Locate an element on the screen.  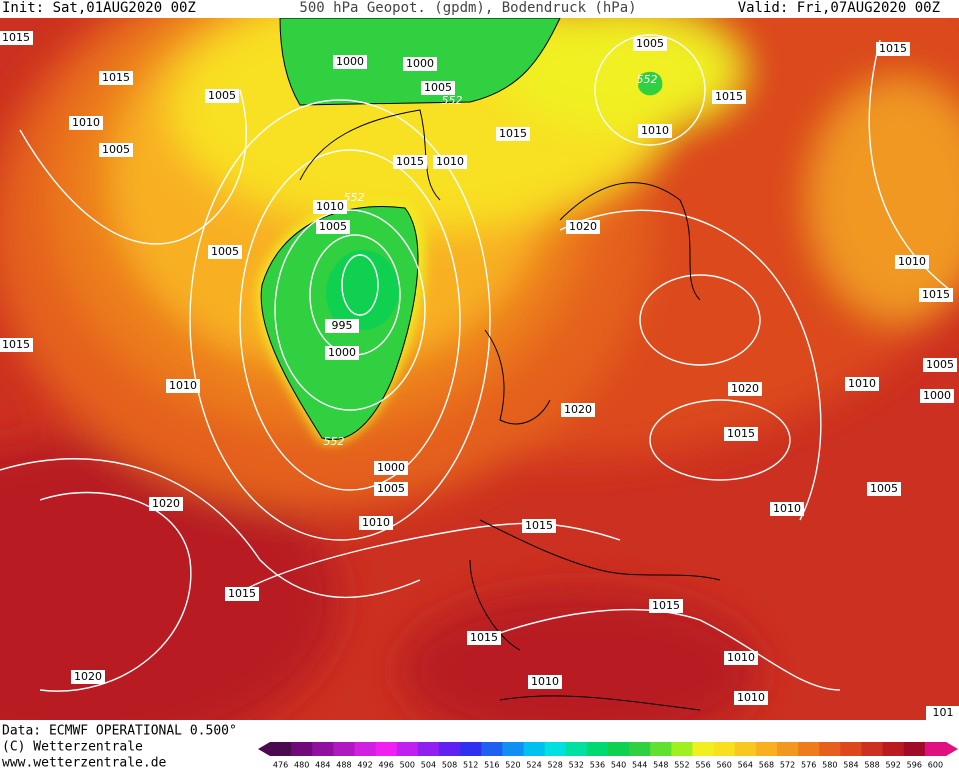
colorbar-label: 560 is located at coordinates (724, 765).